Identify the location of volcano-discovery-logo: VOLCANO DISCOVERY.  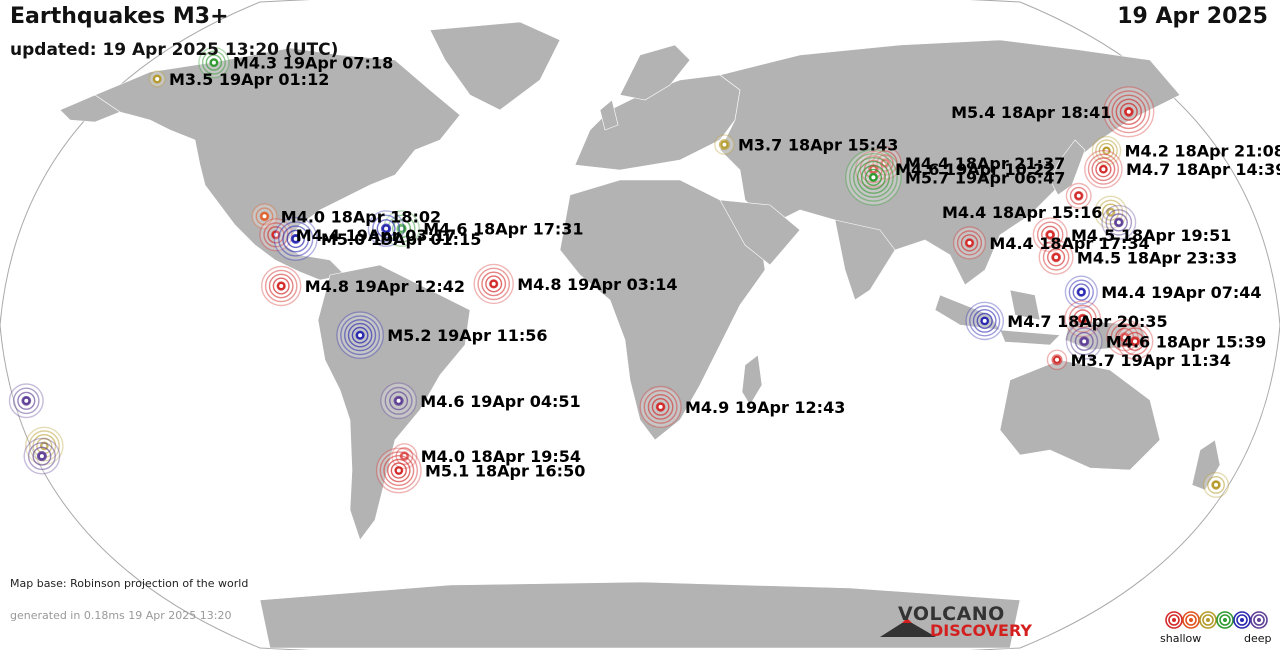
(960, 623).